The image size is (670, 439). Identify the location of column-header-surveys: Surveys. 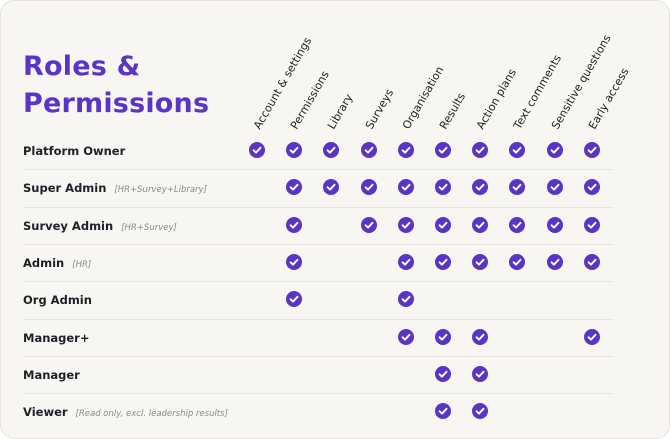
(379, 109).